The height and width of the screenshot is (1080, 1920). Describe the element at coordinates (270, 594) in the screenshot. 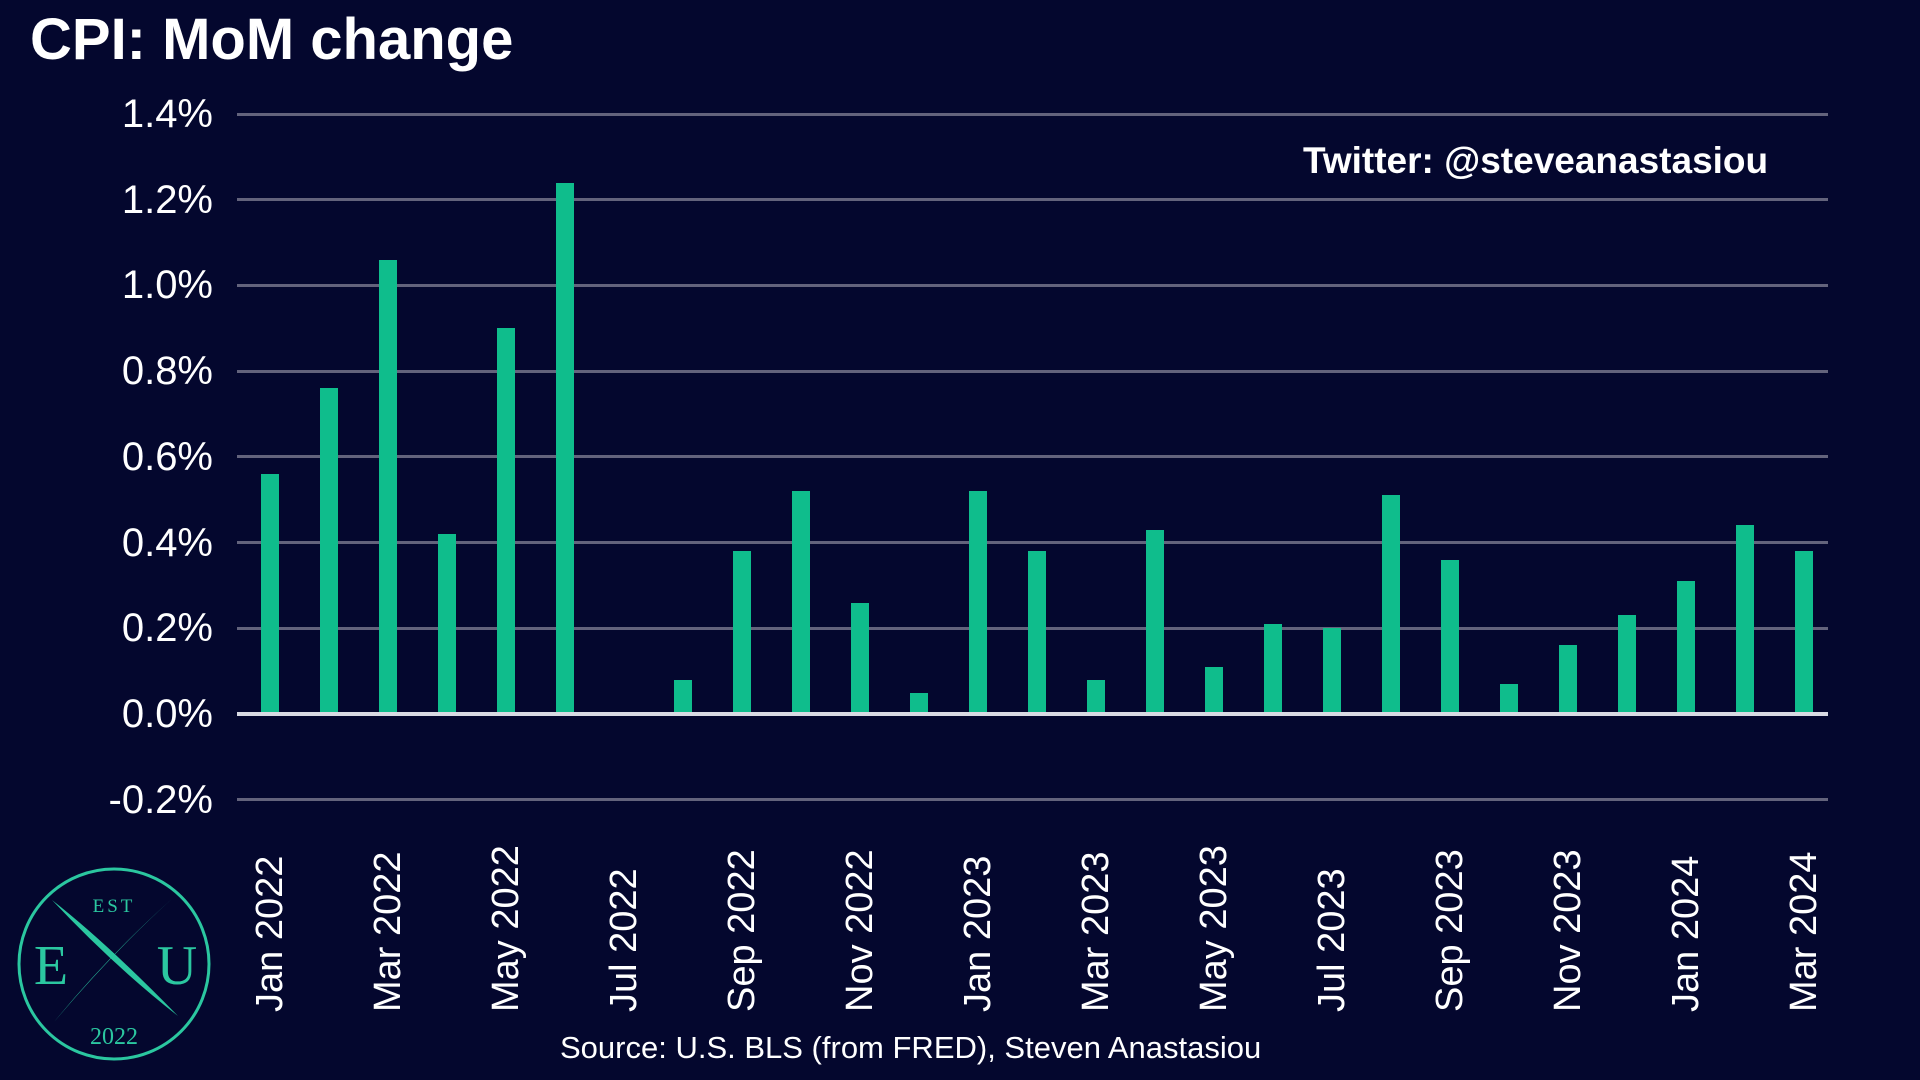

I see `bar-jan-2022` at that location.